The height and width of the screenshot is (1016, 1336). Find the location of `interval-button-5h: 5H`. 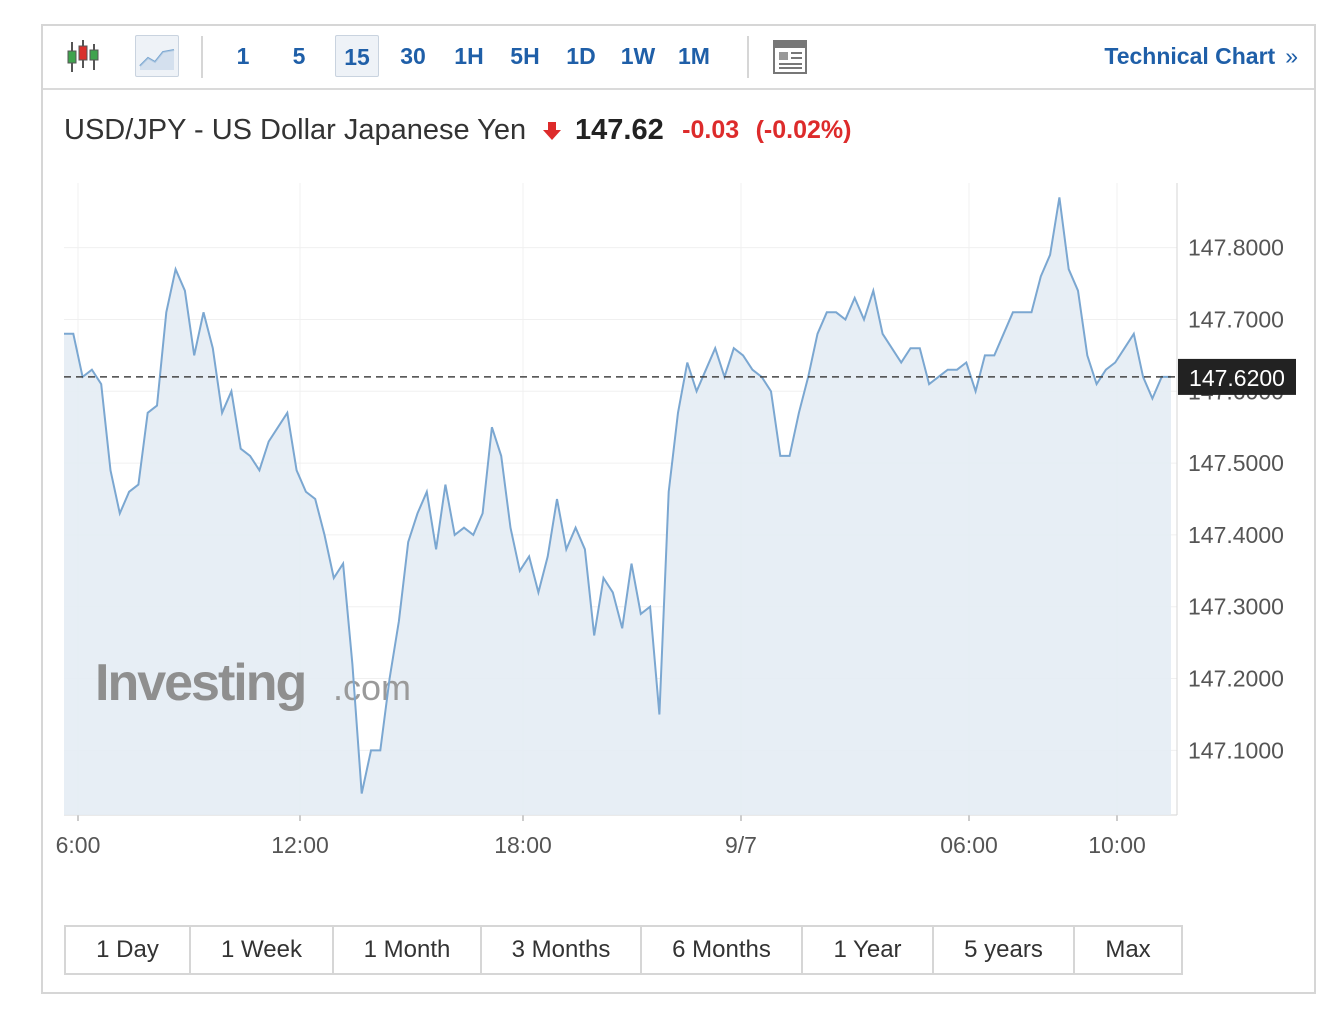

interval-button-5h: 5H is located at coordinates (525, 56).